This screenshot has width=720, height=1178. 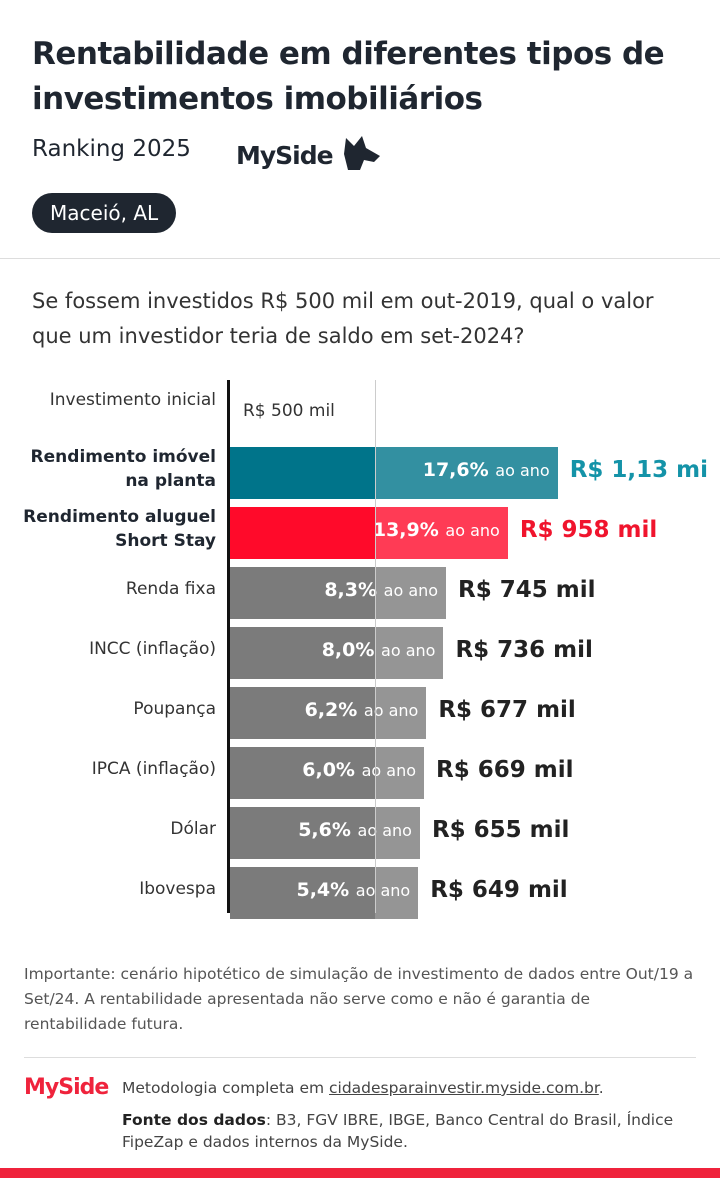 I want to click on bottom-strip, so click(x=360, y=1173).